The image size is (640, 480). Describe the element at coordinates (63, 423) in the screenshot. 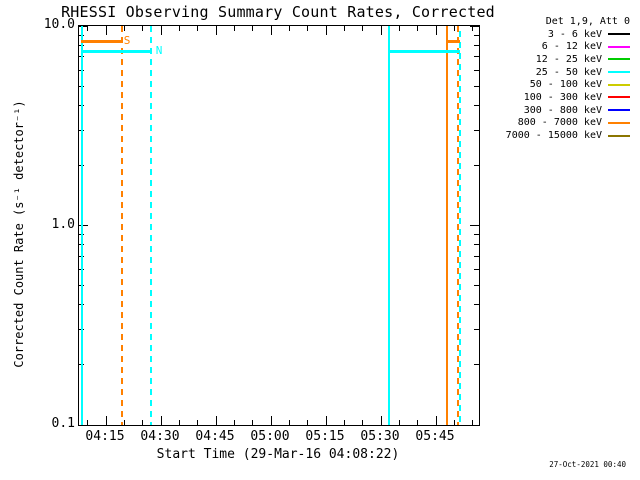

I see `y-tick-label: 0.1` at that location.